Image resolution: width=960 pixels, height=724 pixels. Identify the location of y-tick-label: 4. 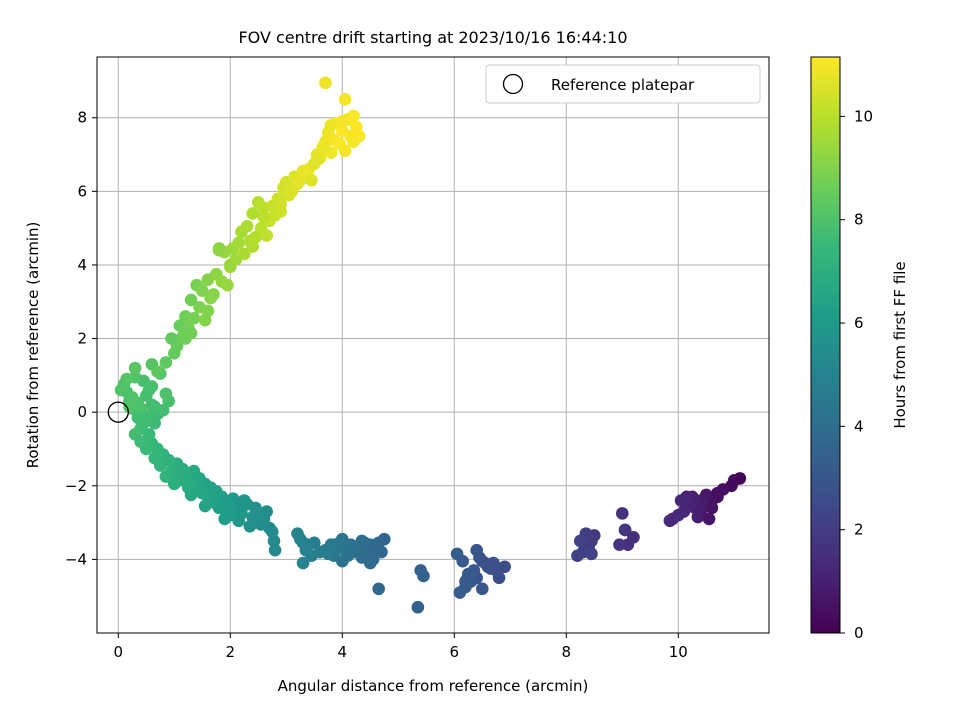
(82, 265).